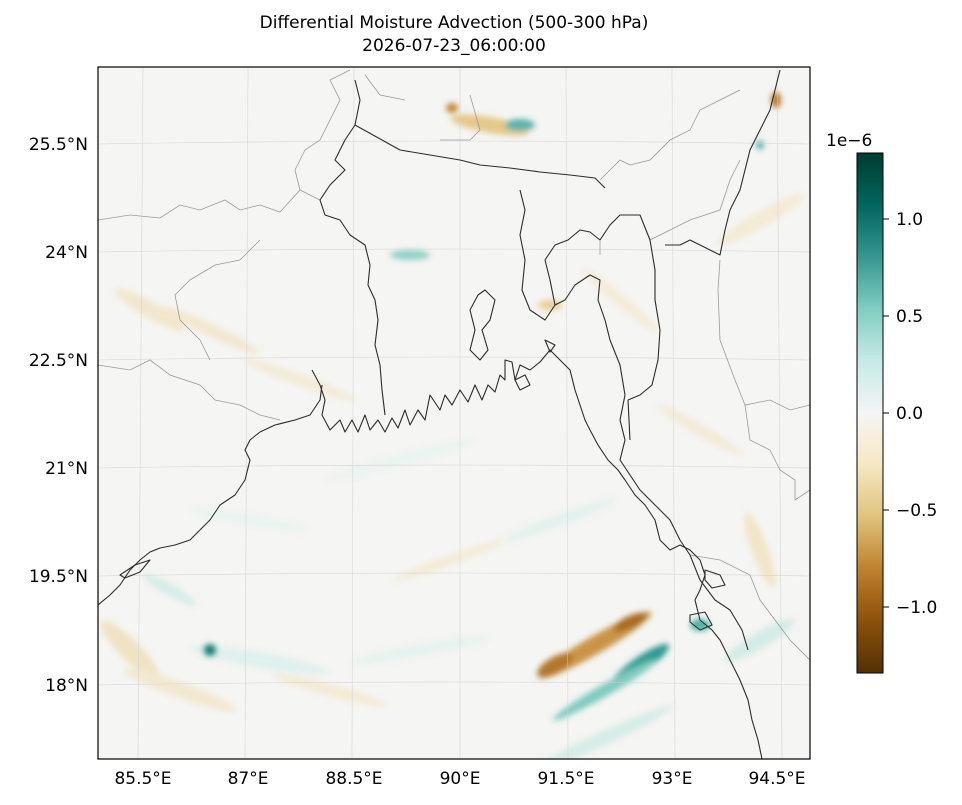 This screenshot has height=805, width=962. Describe the element at coordinates (909, 414) in the screenshot. I see `colorbar-tick-label: 0.0` at that location.